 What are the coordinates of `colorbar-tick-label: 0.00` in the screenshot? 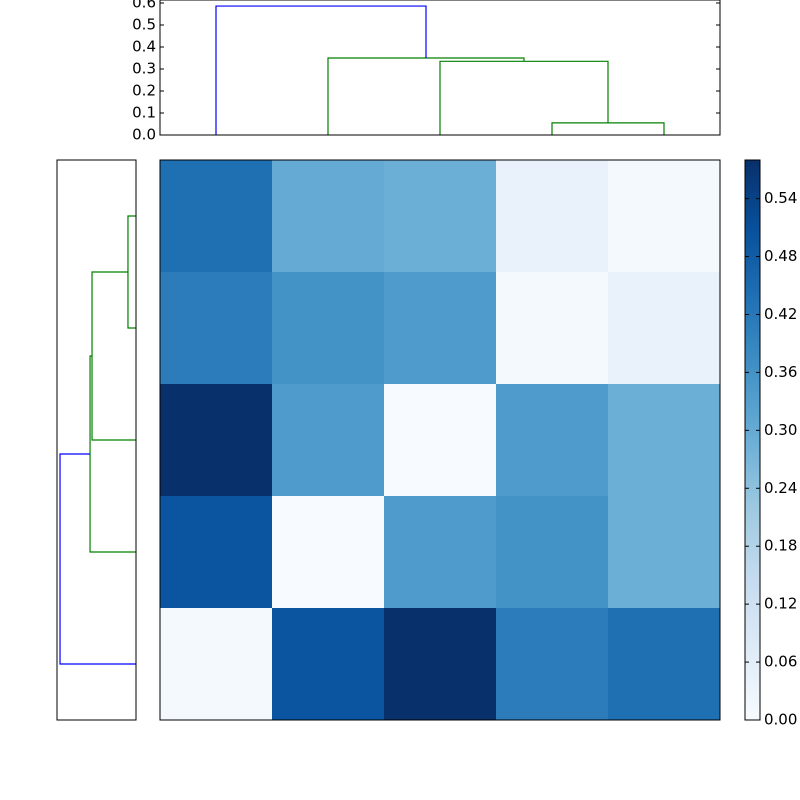 It's located at (780, 720).